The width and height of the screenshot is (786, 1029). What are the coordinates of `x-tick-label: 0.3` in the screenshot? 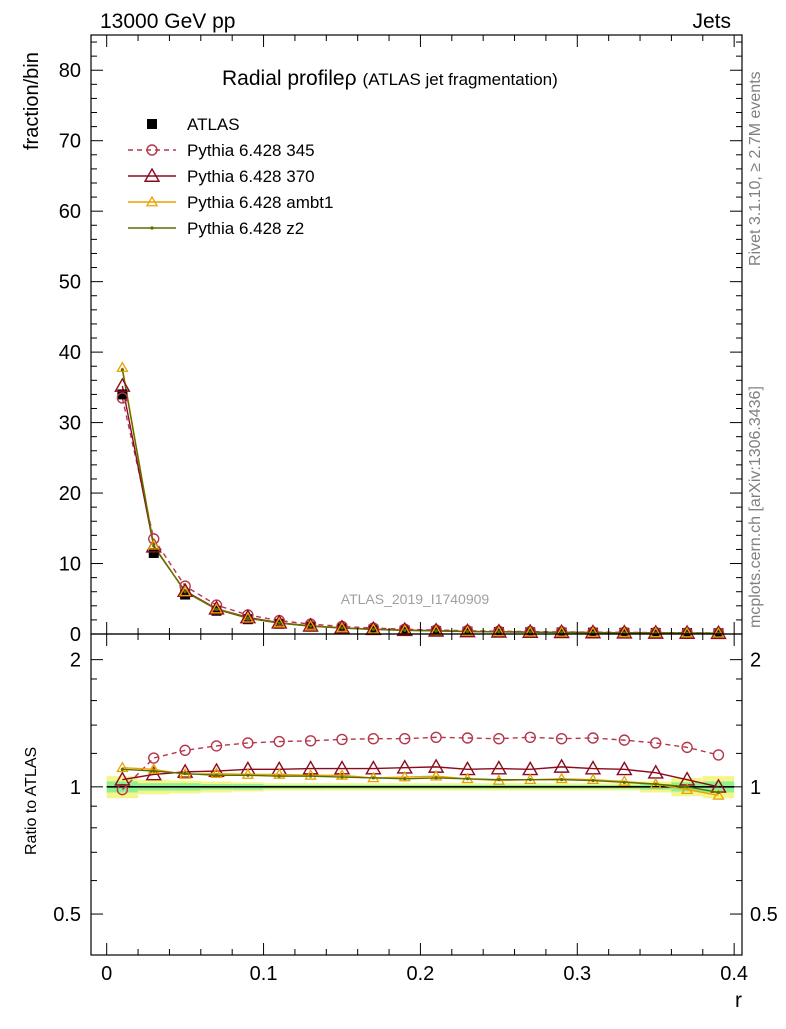 It's located at (577, 974).